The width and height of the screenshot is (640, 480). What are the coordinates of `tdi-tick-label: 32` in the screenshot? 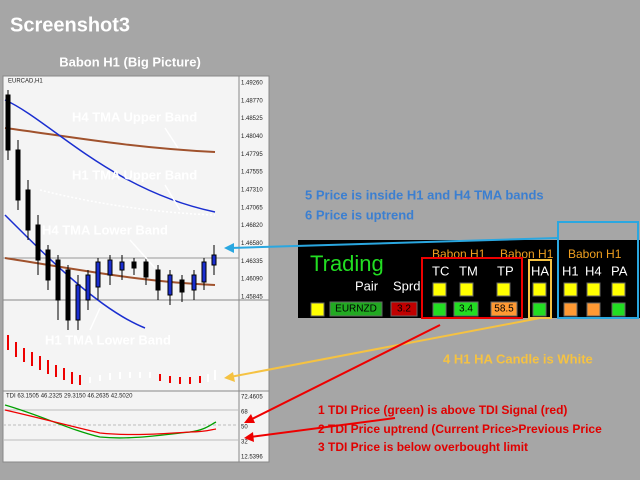 It's located at (244, 443).